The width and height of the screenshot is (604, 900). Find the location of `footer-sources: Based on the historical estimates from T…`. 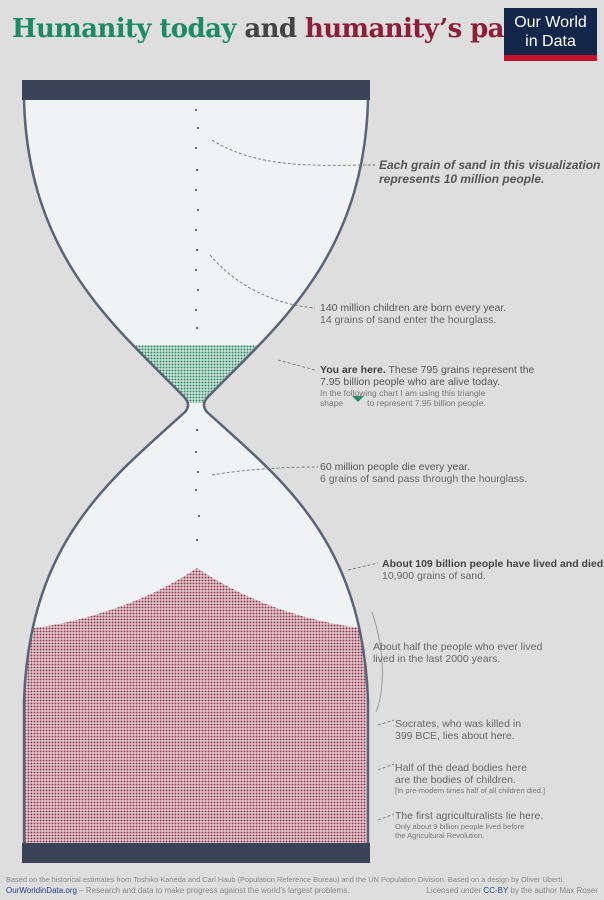

footer-sources: Based on the historical estimates from T… is located at coordinates (285, 879).